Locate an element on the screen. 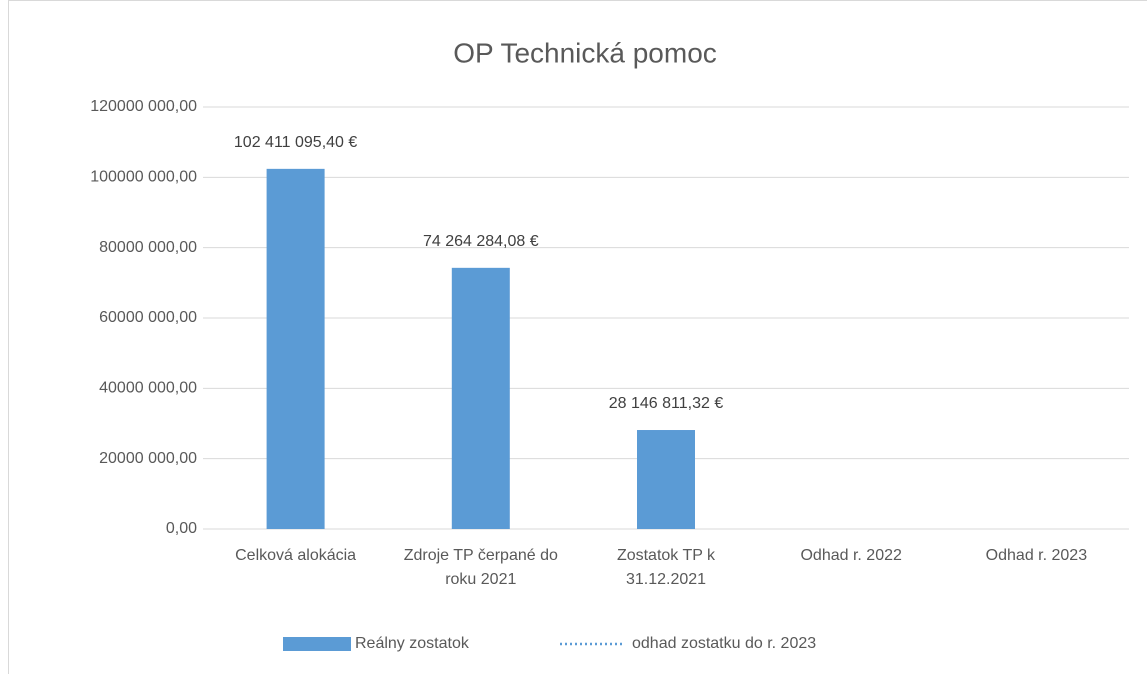 The image size is (1147, 674). x-tick-label: Zostatok TP k 31.12.2021 is located at coordinates (666, 567).